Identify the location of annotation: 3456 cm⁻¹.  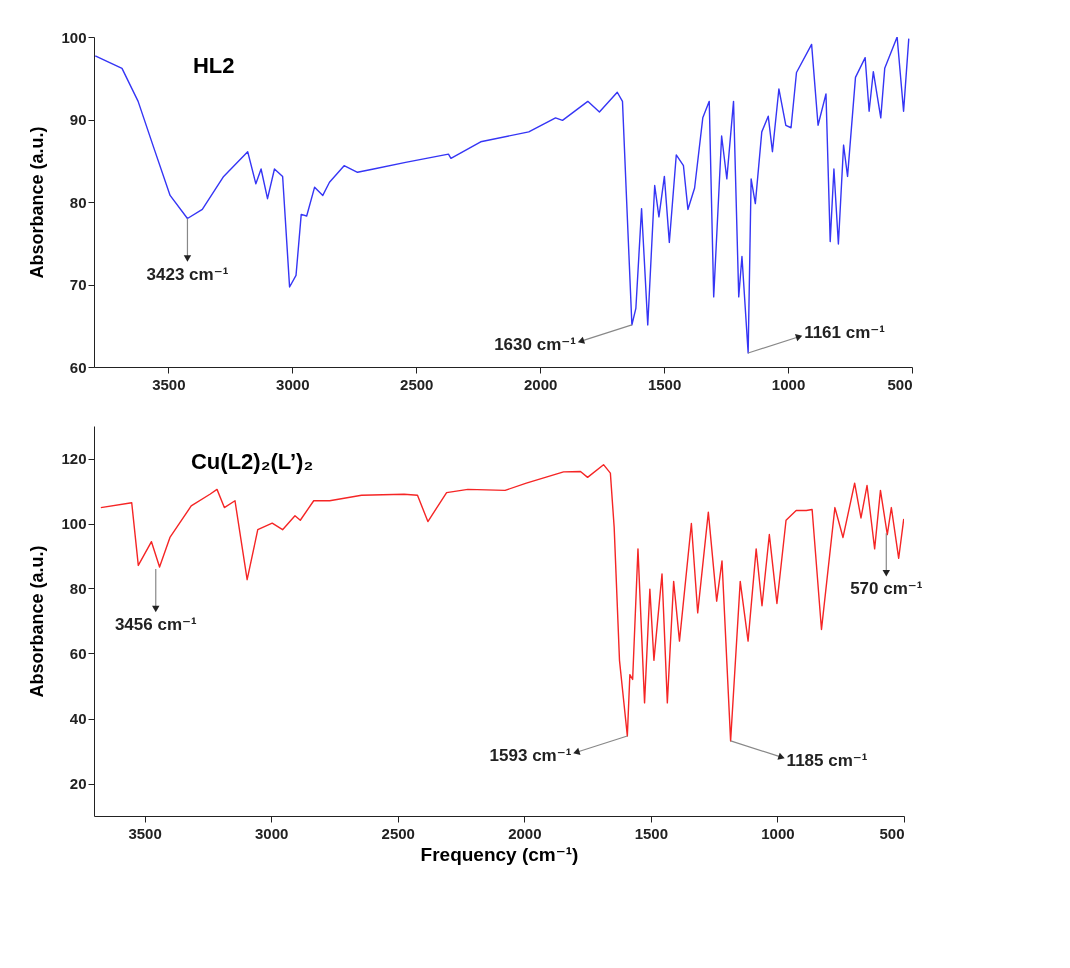
(155, 624).